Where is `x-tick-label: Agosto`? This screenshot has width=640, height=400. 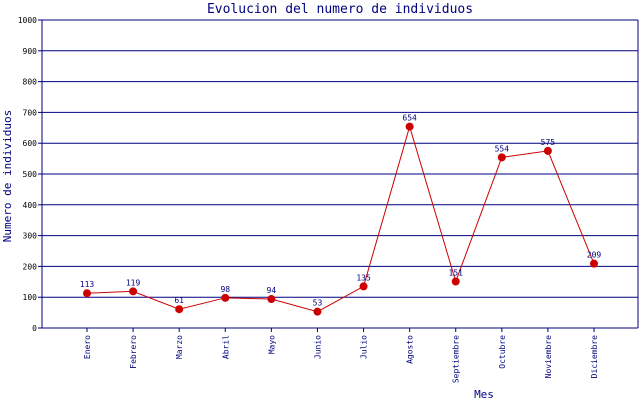
x-tick-label: Agosto is located at coordinates (410, 349).